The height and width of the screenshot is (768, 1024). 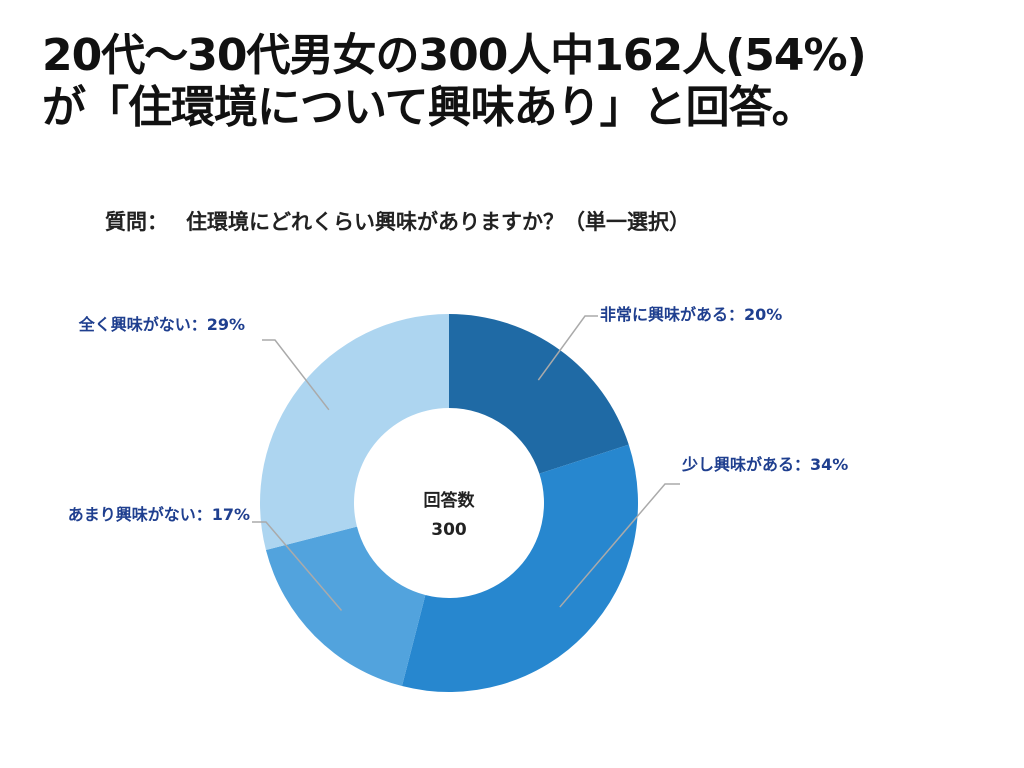 I want to click on question-text: 住環境にどれくらい興味がありますか？（単一選択）, so click(x=438, y=222).